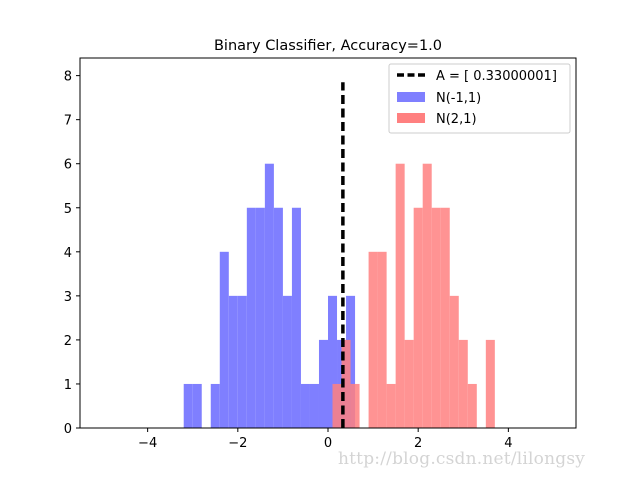  What do you see at coordinates (328, 443) in the screenshot?
I see `x-tick-label-2: 0` at bounding box center [328, 443].